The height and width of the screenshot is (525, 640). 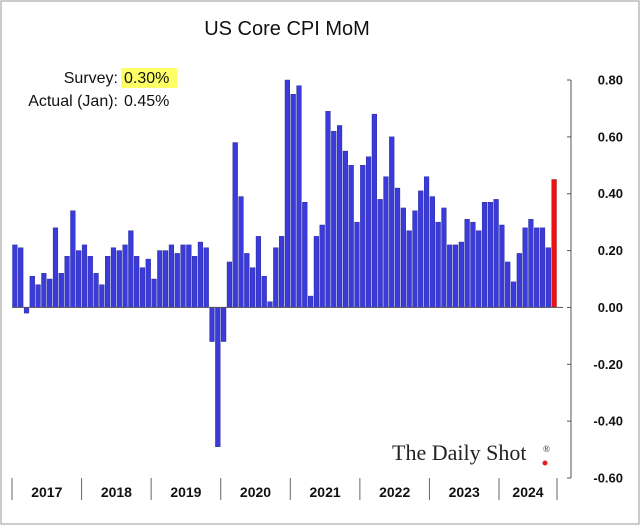 I want to click on x-year-label: 2019, so click(x=185, y=492).